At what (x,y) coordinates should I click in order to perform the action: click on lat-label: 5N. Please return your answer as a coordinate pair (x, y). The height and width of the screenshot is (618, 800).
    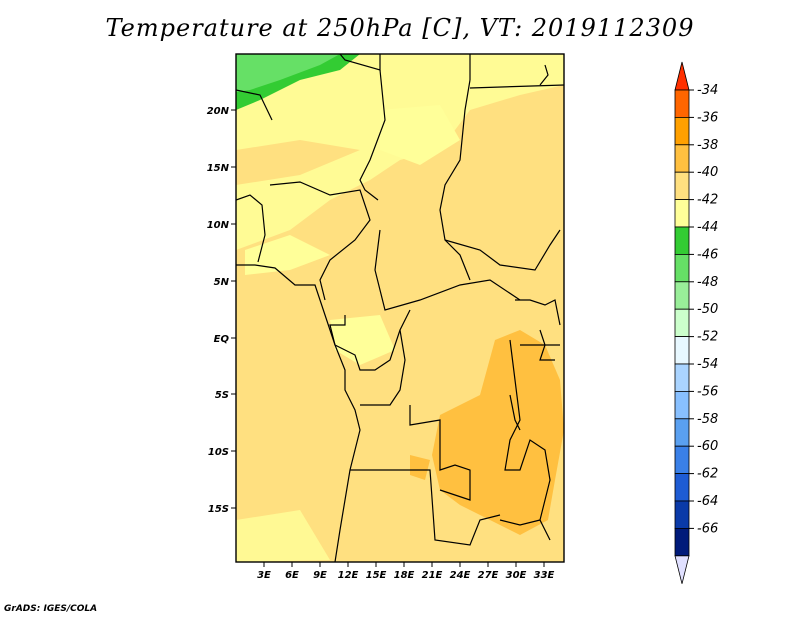
    Looking at the image, I should click on (222, 282).